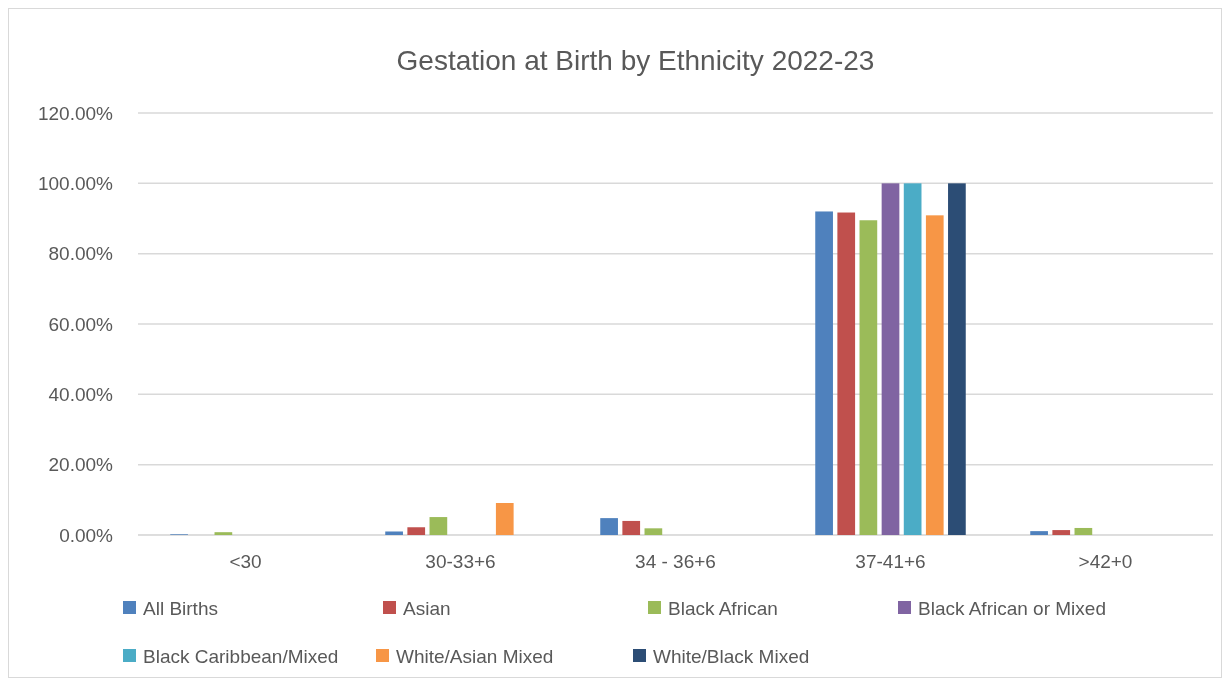 Image resolution: width=1230 pixels, height=686 pixels. What do you see at coordinates (81, 465) in the screenshot?
I see `y-tick-label: 20.00%` at bounding box center [81, 465].